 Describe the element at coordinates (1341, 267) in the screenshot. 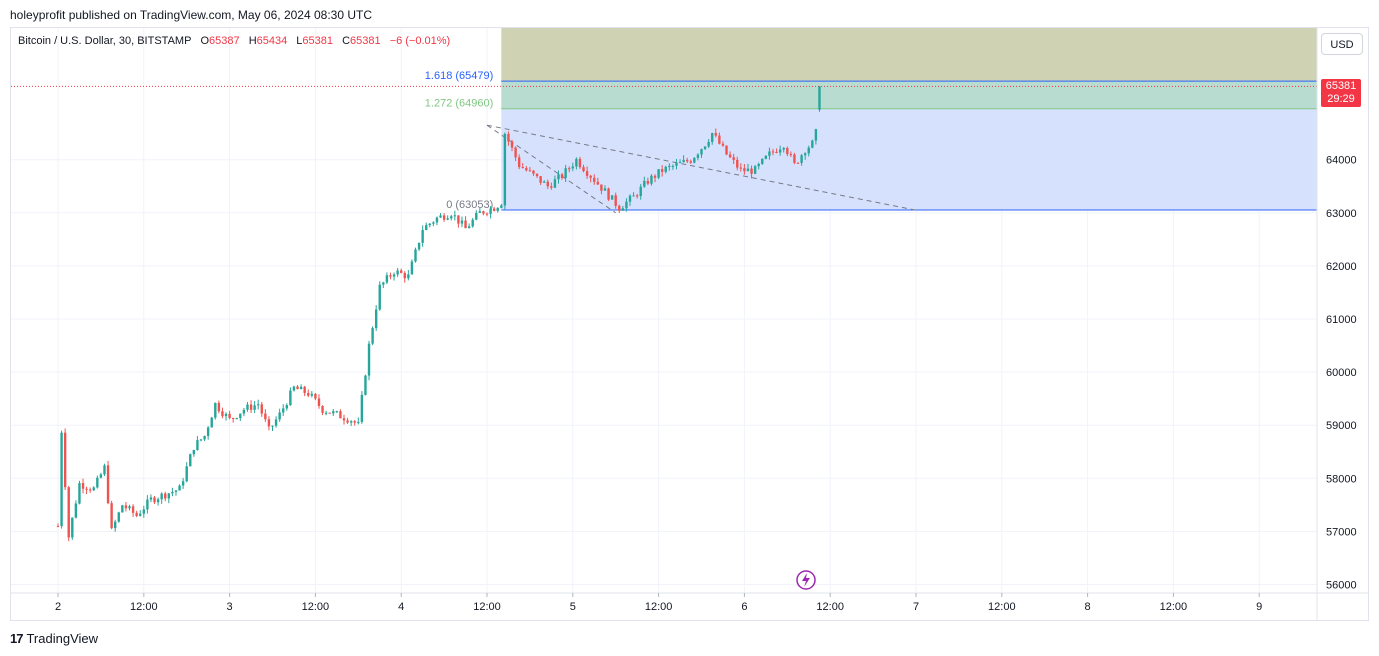

I see `y-tick-label: 62000` at that location.